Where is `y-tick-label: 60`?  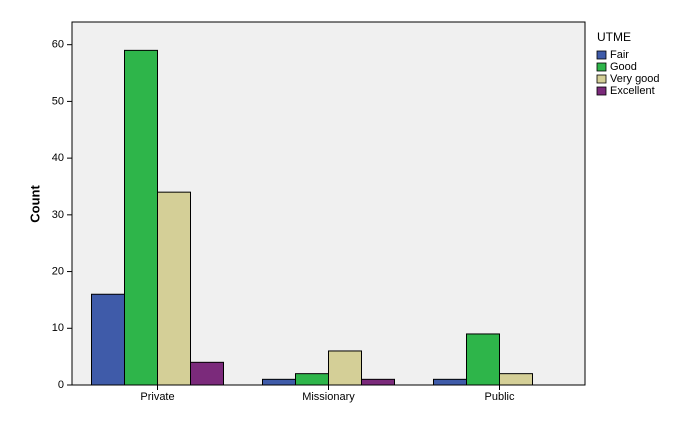 y-tick-label: 60 is located at coordinates (58, 45).